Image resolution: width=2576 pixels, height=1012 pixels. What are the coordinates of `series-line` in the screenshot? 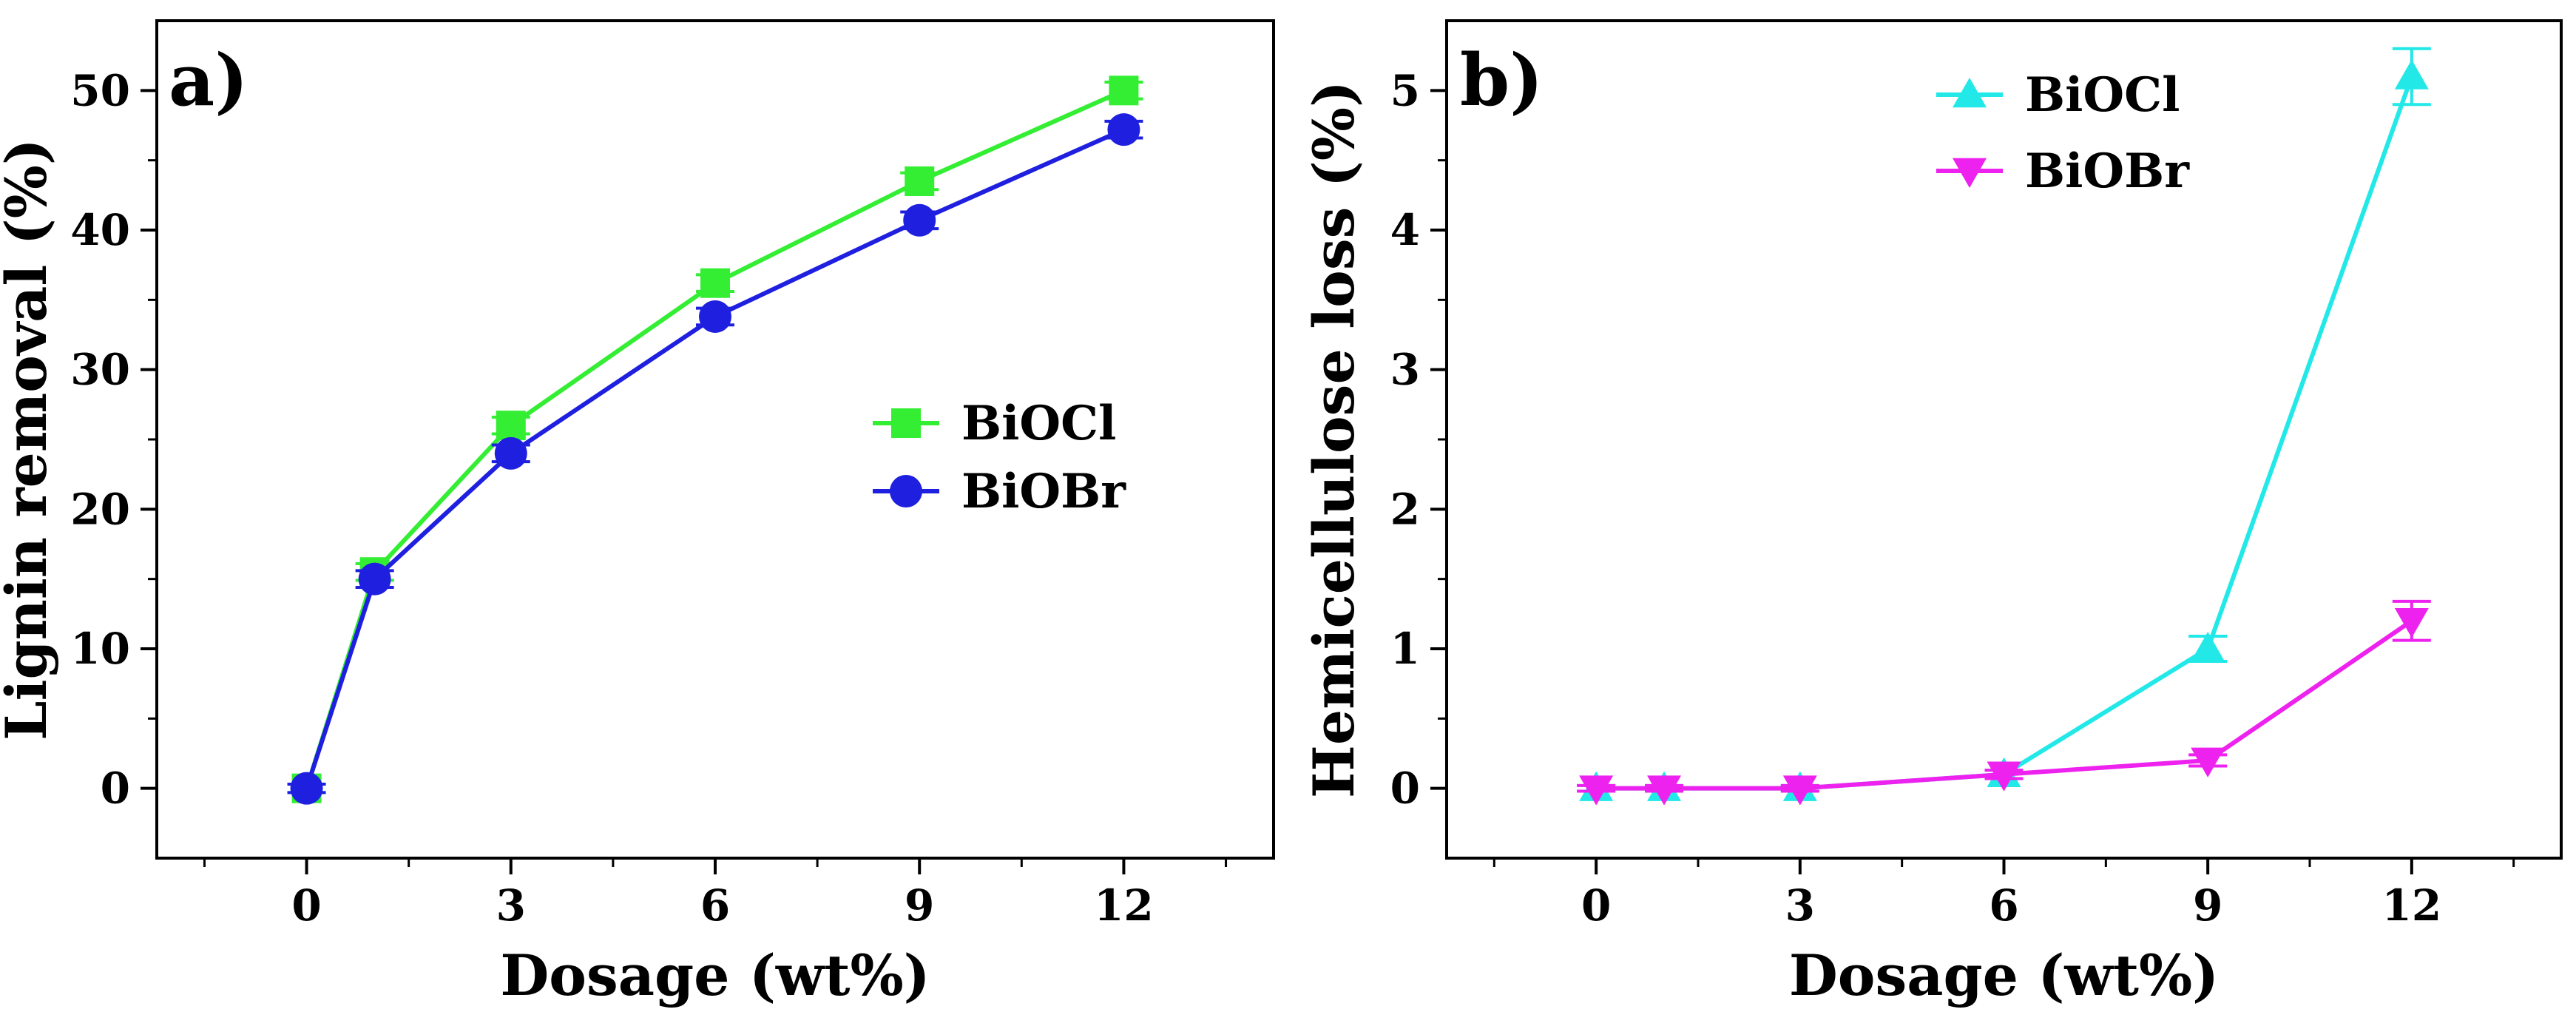 It's located at (2004, 705).